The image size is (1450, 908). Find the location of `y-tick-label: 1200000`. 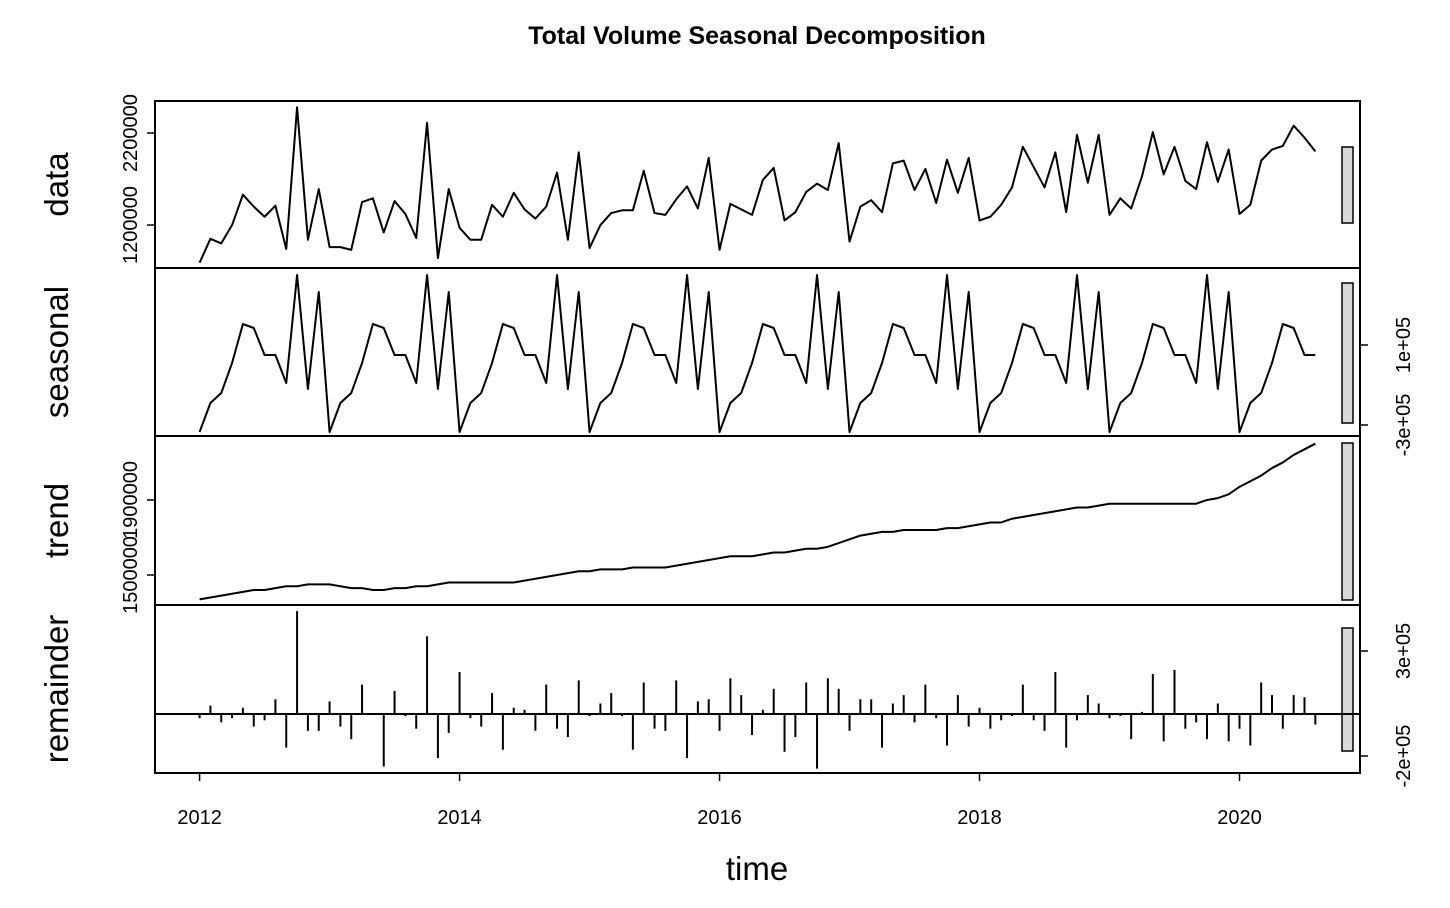

y-tick-label: 1200000 is located at coordinates (131, 225).